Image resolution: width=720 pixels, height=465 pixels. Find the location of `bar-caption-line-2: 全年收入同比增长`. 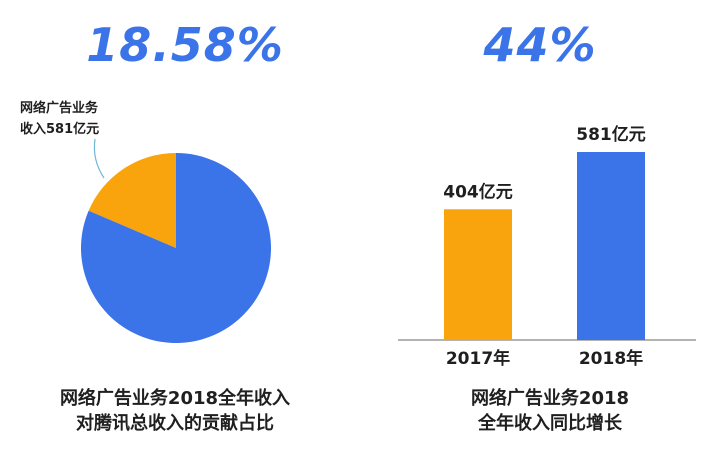

bar-caption-line-2: 全年收入同比增长 is located at coordinates (550, 423).